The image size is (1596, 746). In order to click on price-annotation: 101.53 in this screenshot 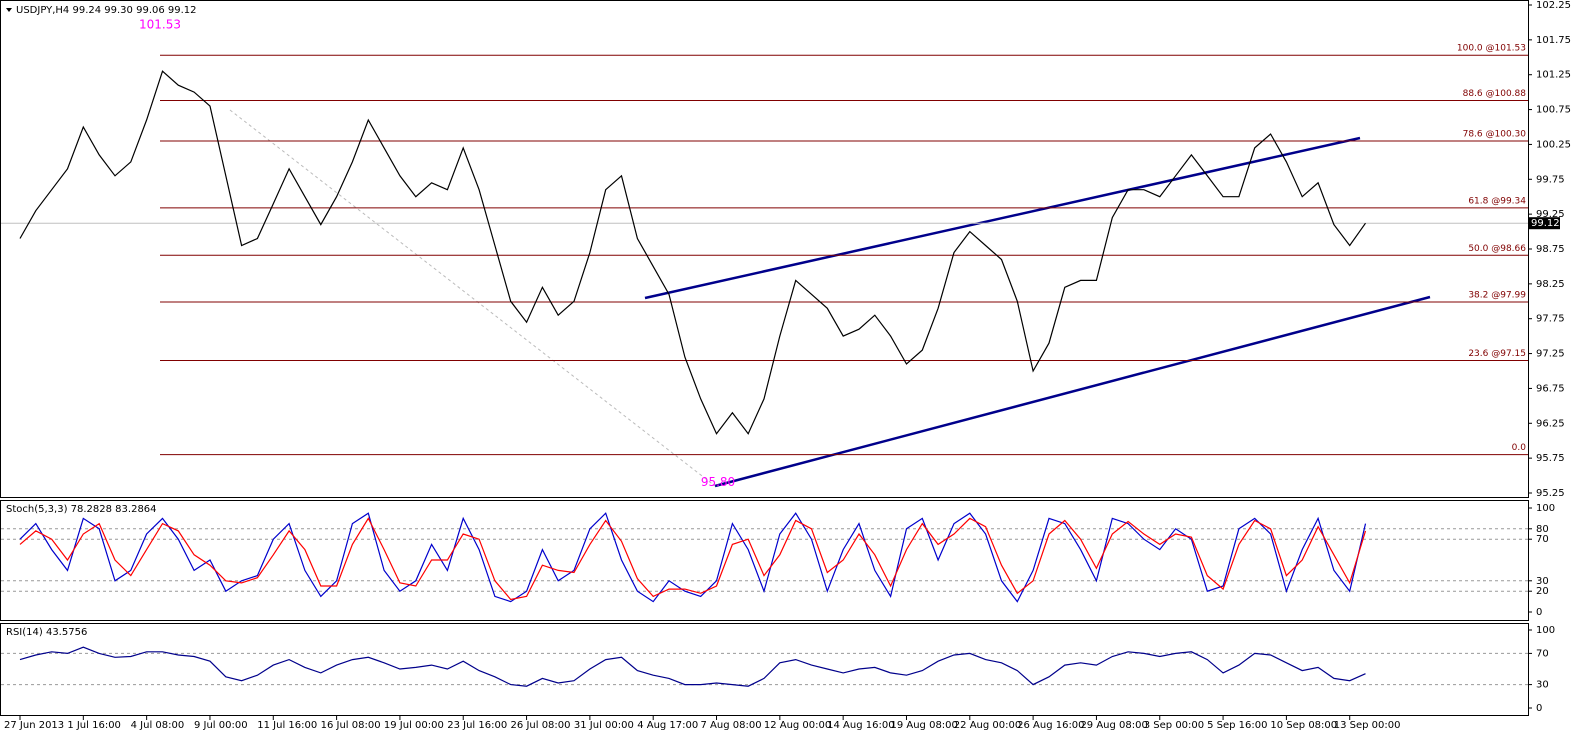, I will do `click(160, 25)`.